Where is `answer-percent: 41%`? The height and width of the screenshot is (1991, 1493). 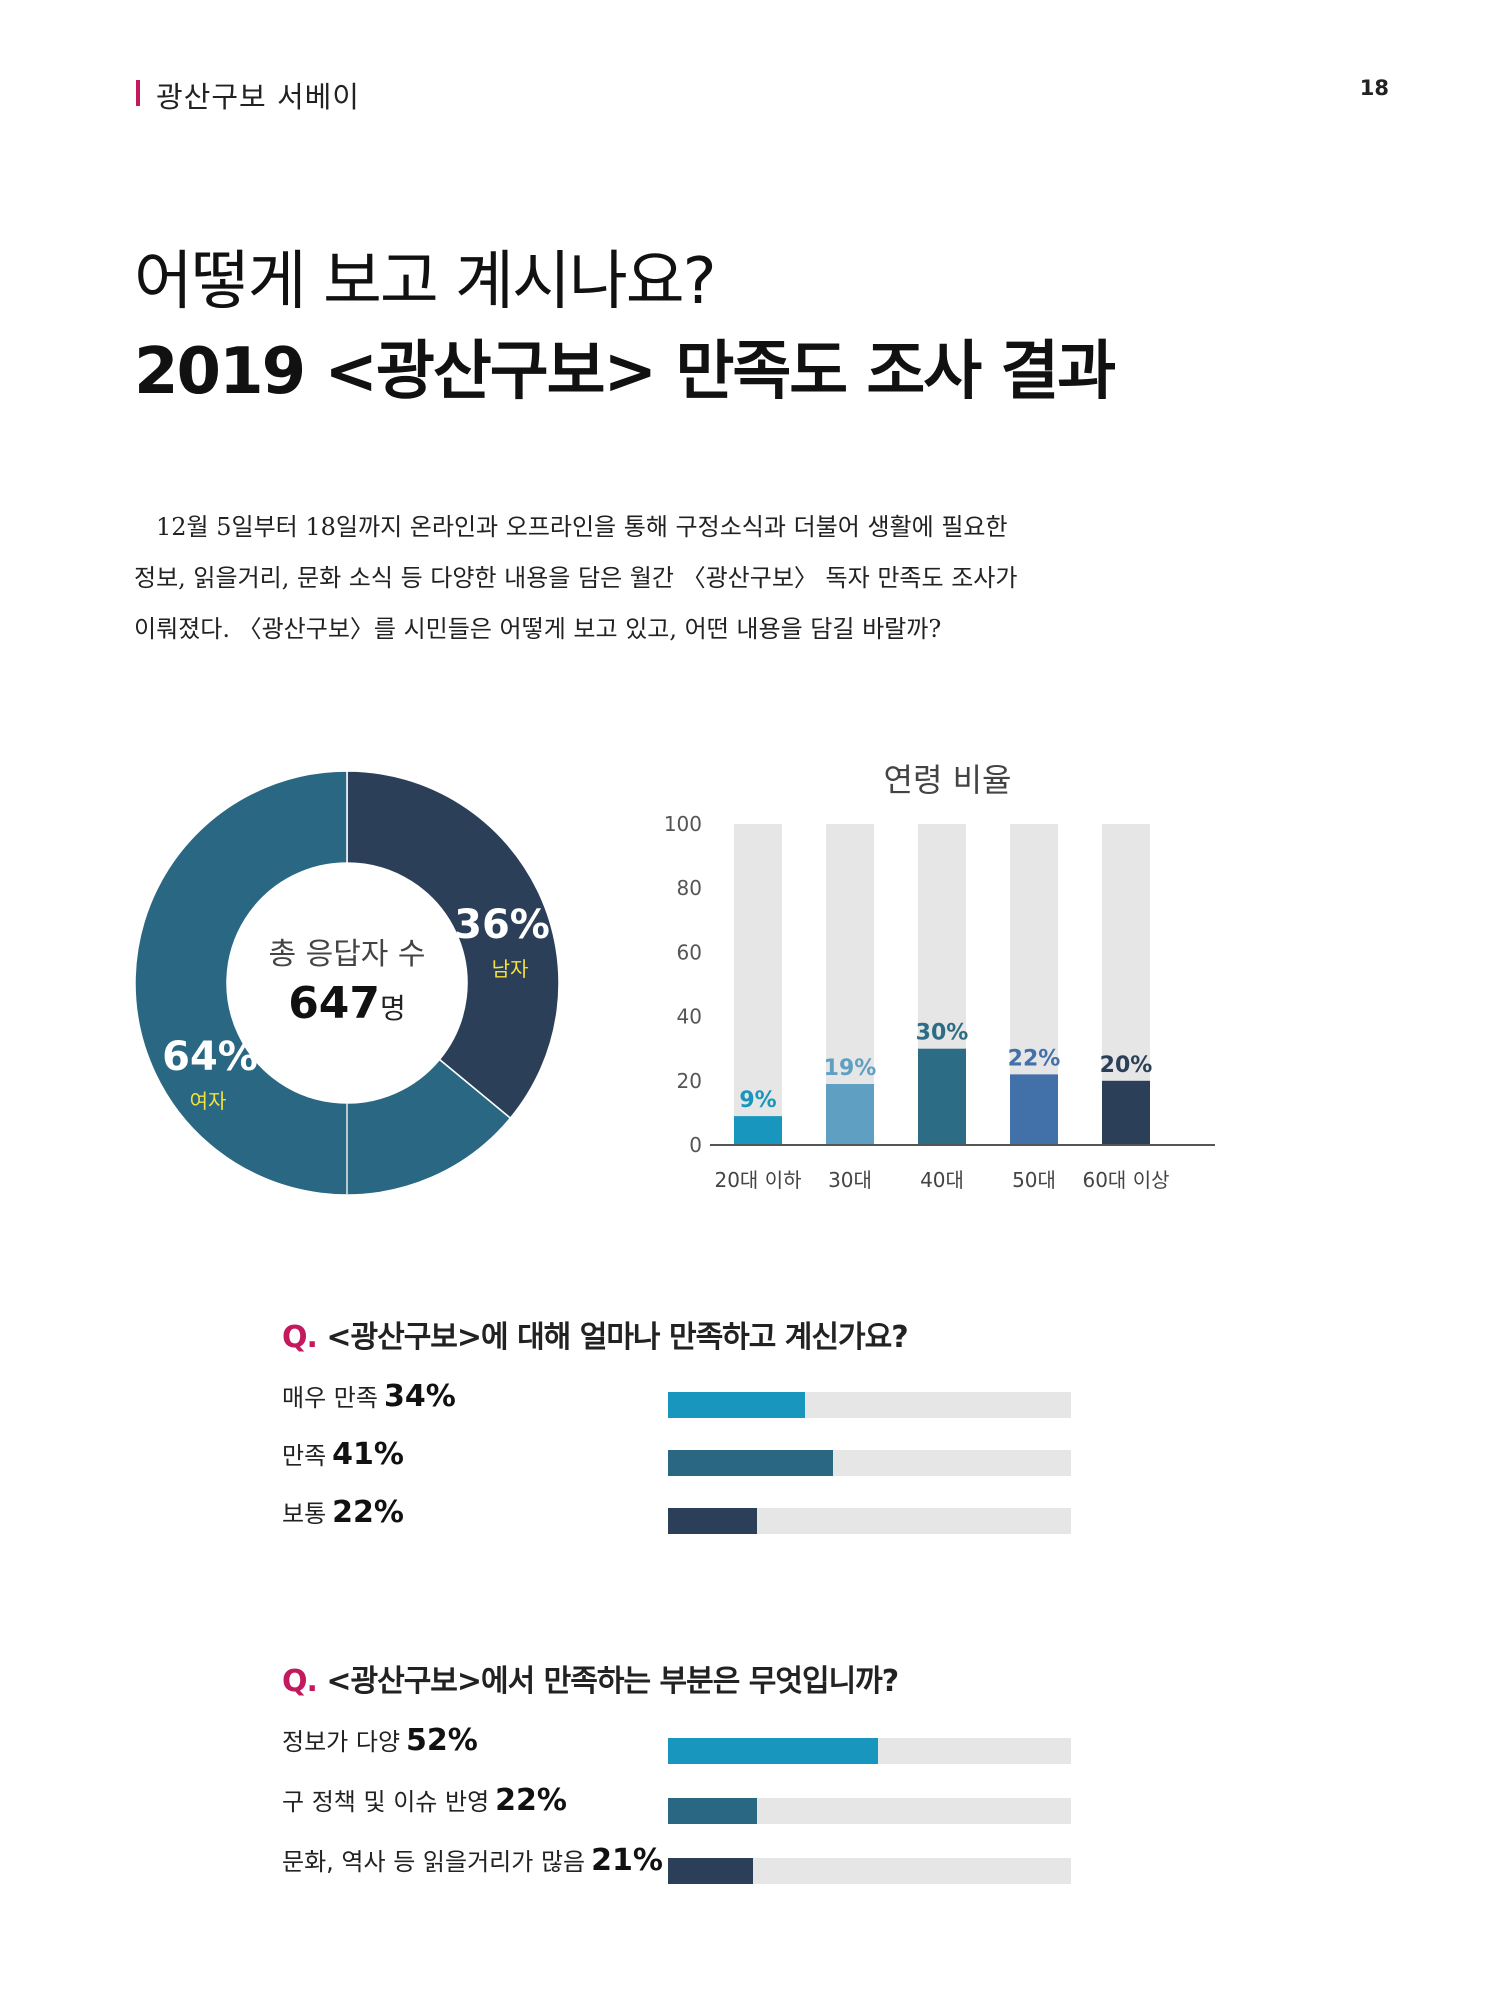 answer-percent: 41% is located at coordinates (368, 1454).